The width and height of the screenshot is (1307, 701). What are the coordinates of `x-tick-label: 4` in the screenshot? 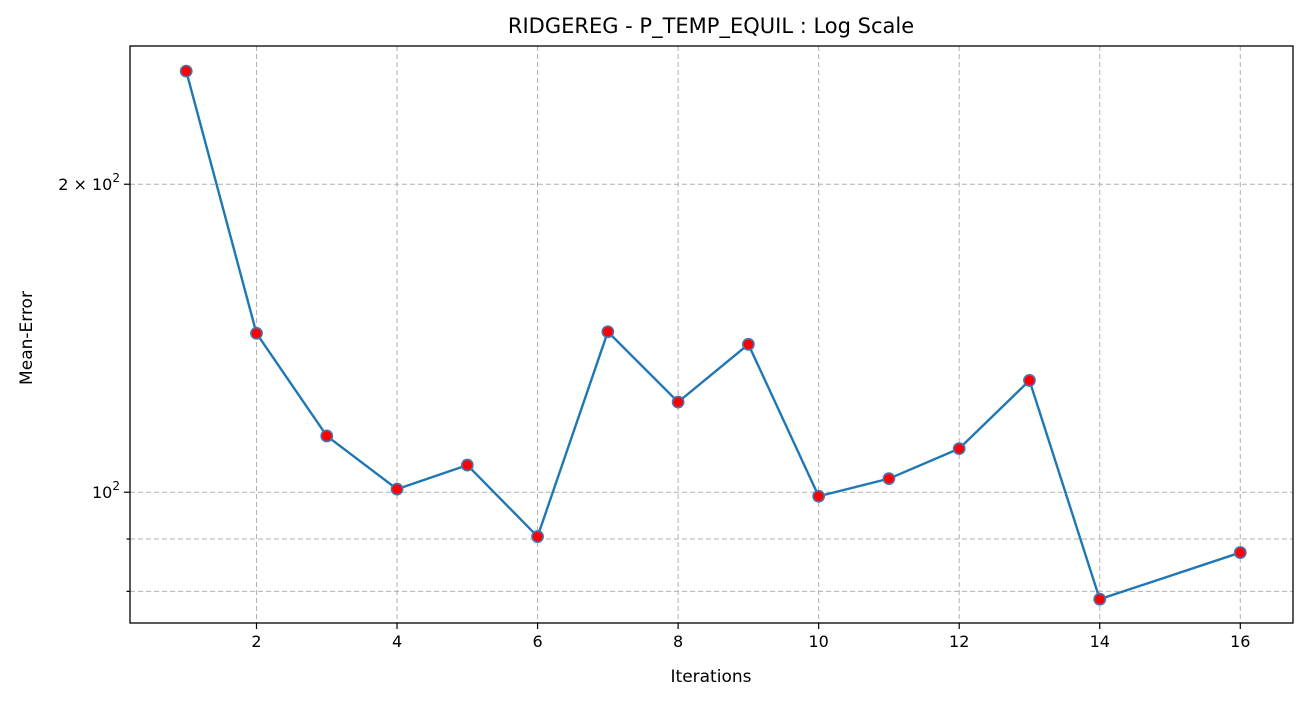 It's located at (397, 641).